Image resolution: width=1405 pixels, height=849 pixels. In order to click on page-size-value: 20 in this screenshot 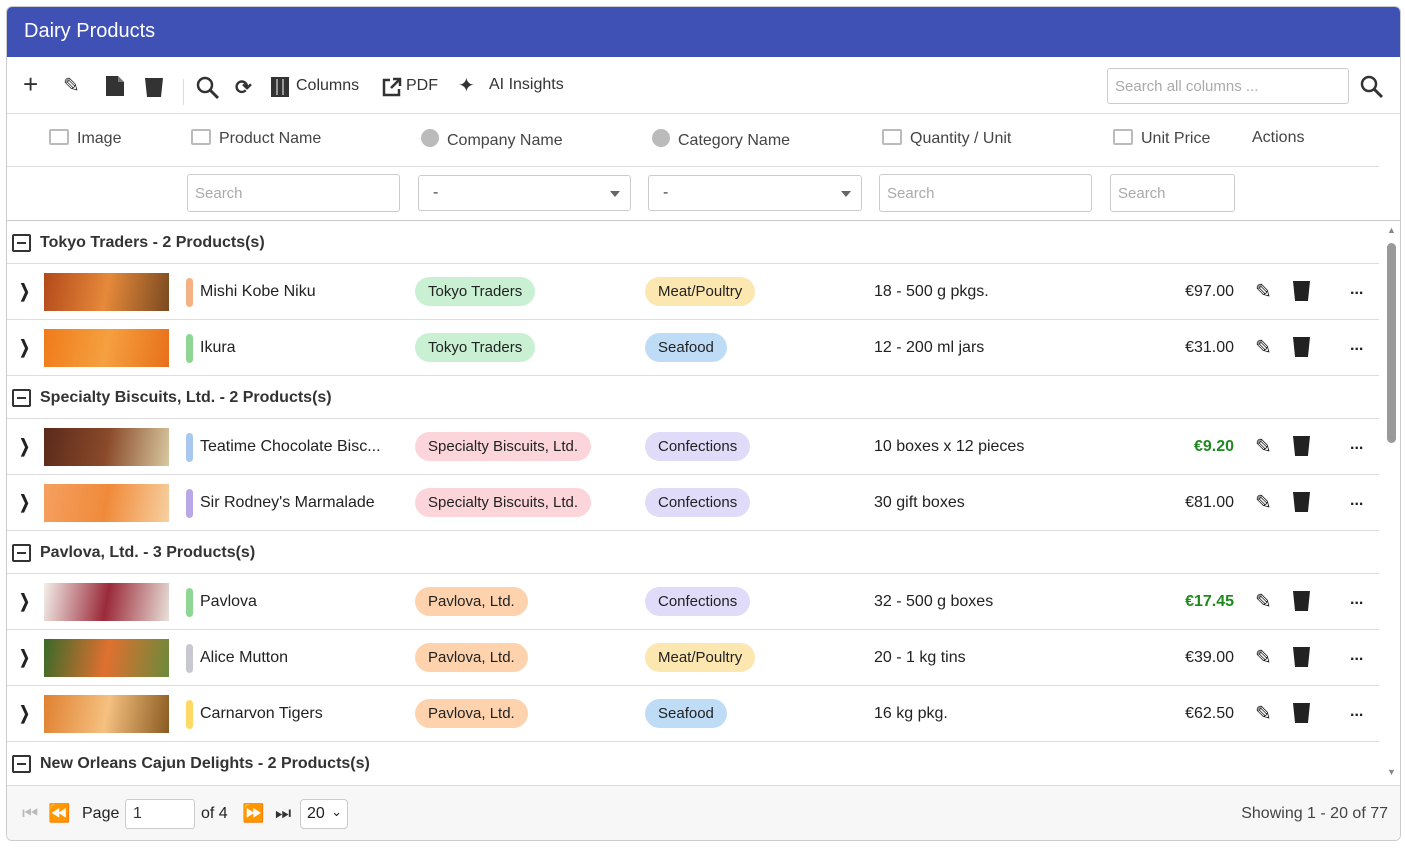, I will do `click(316, 813)`.